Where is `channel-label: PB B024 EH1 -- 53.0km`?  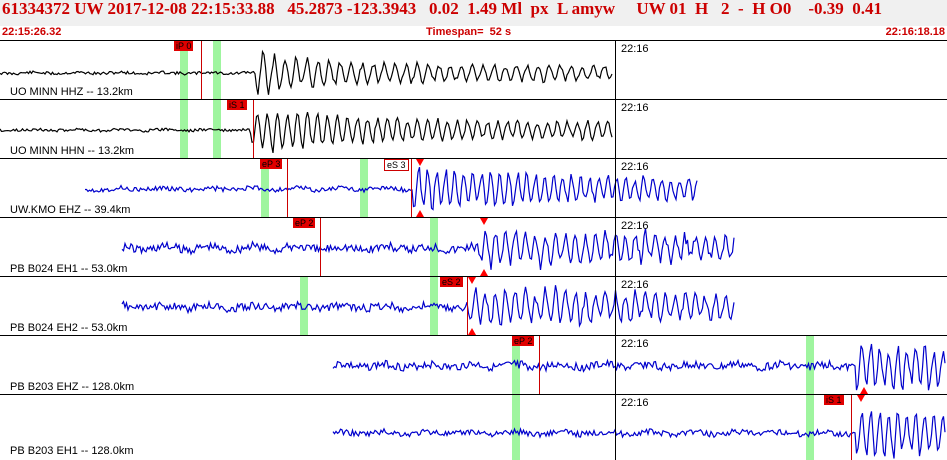
channel-label: PB B024 EH1 -- 53.0km is located at coordinates (69, 269).